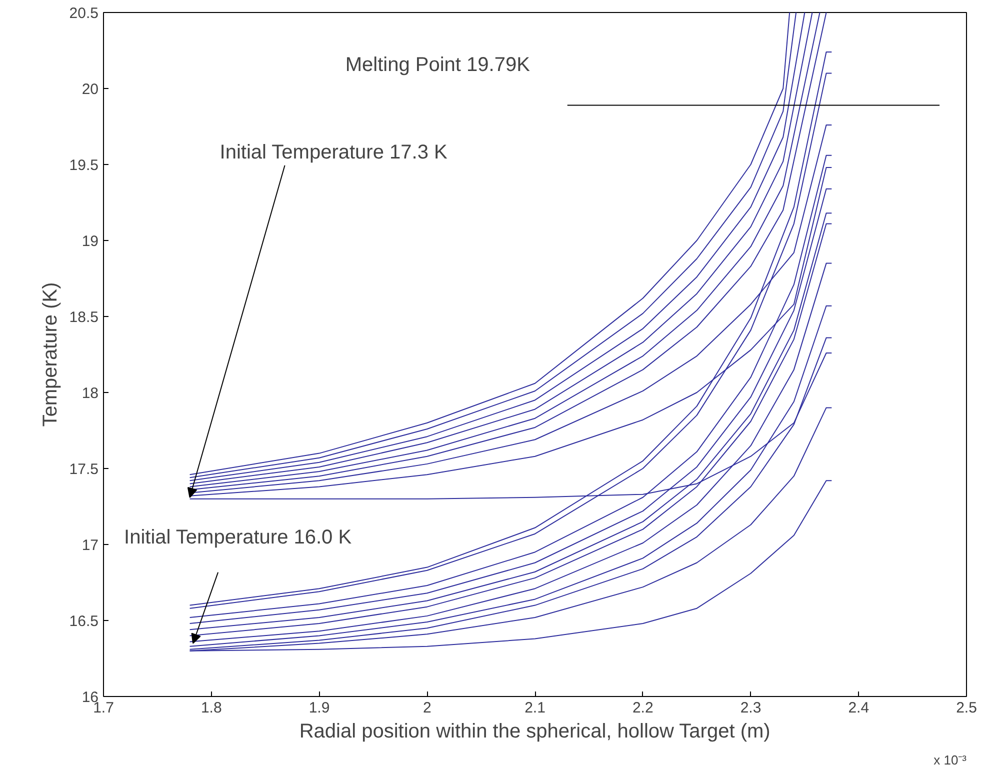 This screenshot has height=767, width=985. Describe the element at coordinates (90, 545) in the screenshot. I see `y-tick-label: 17` at that location.